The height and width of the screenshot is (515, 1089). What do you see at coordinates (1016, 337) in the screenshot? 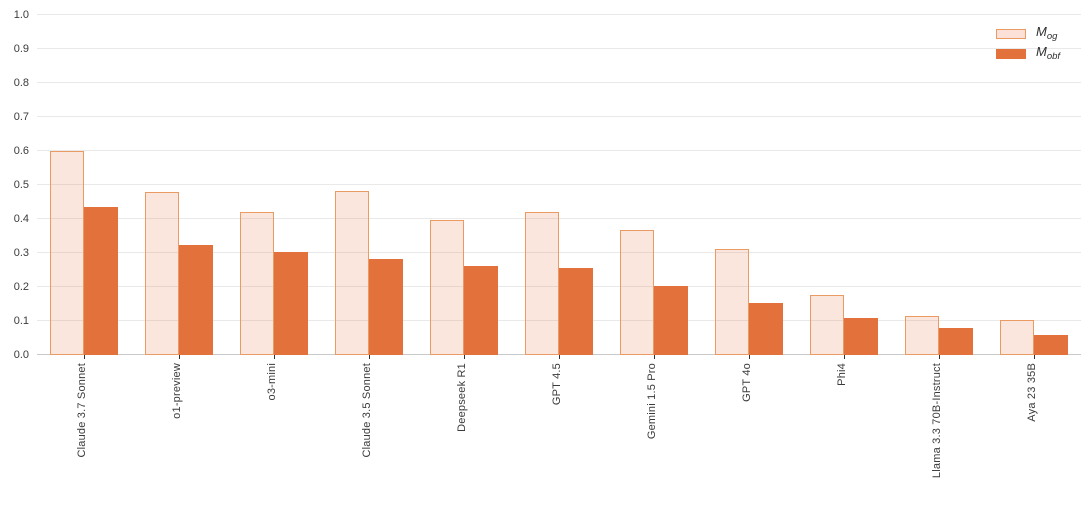
I see `bar-mog-aya-23-35b` at bounding box center [1016, 337].